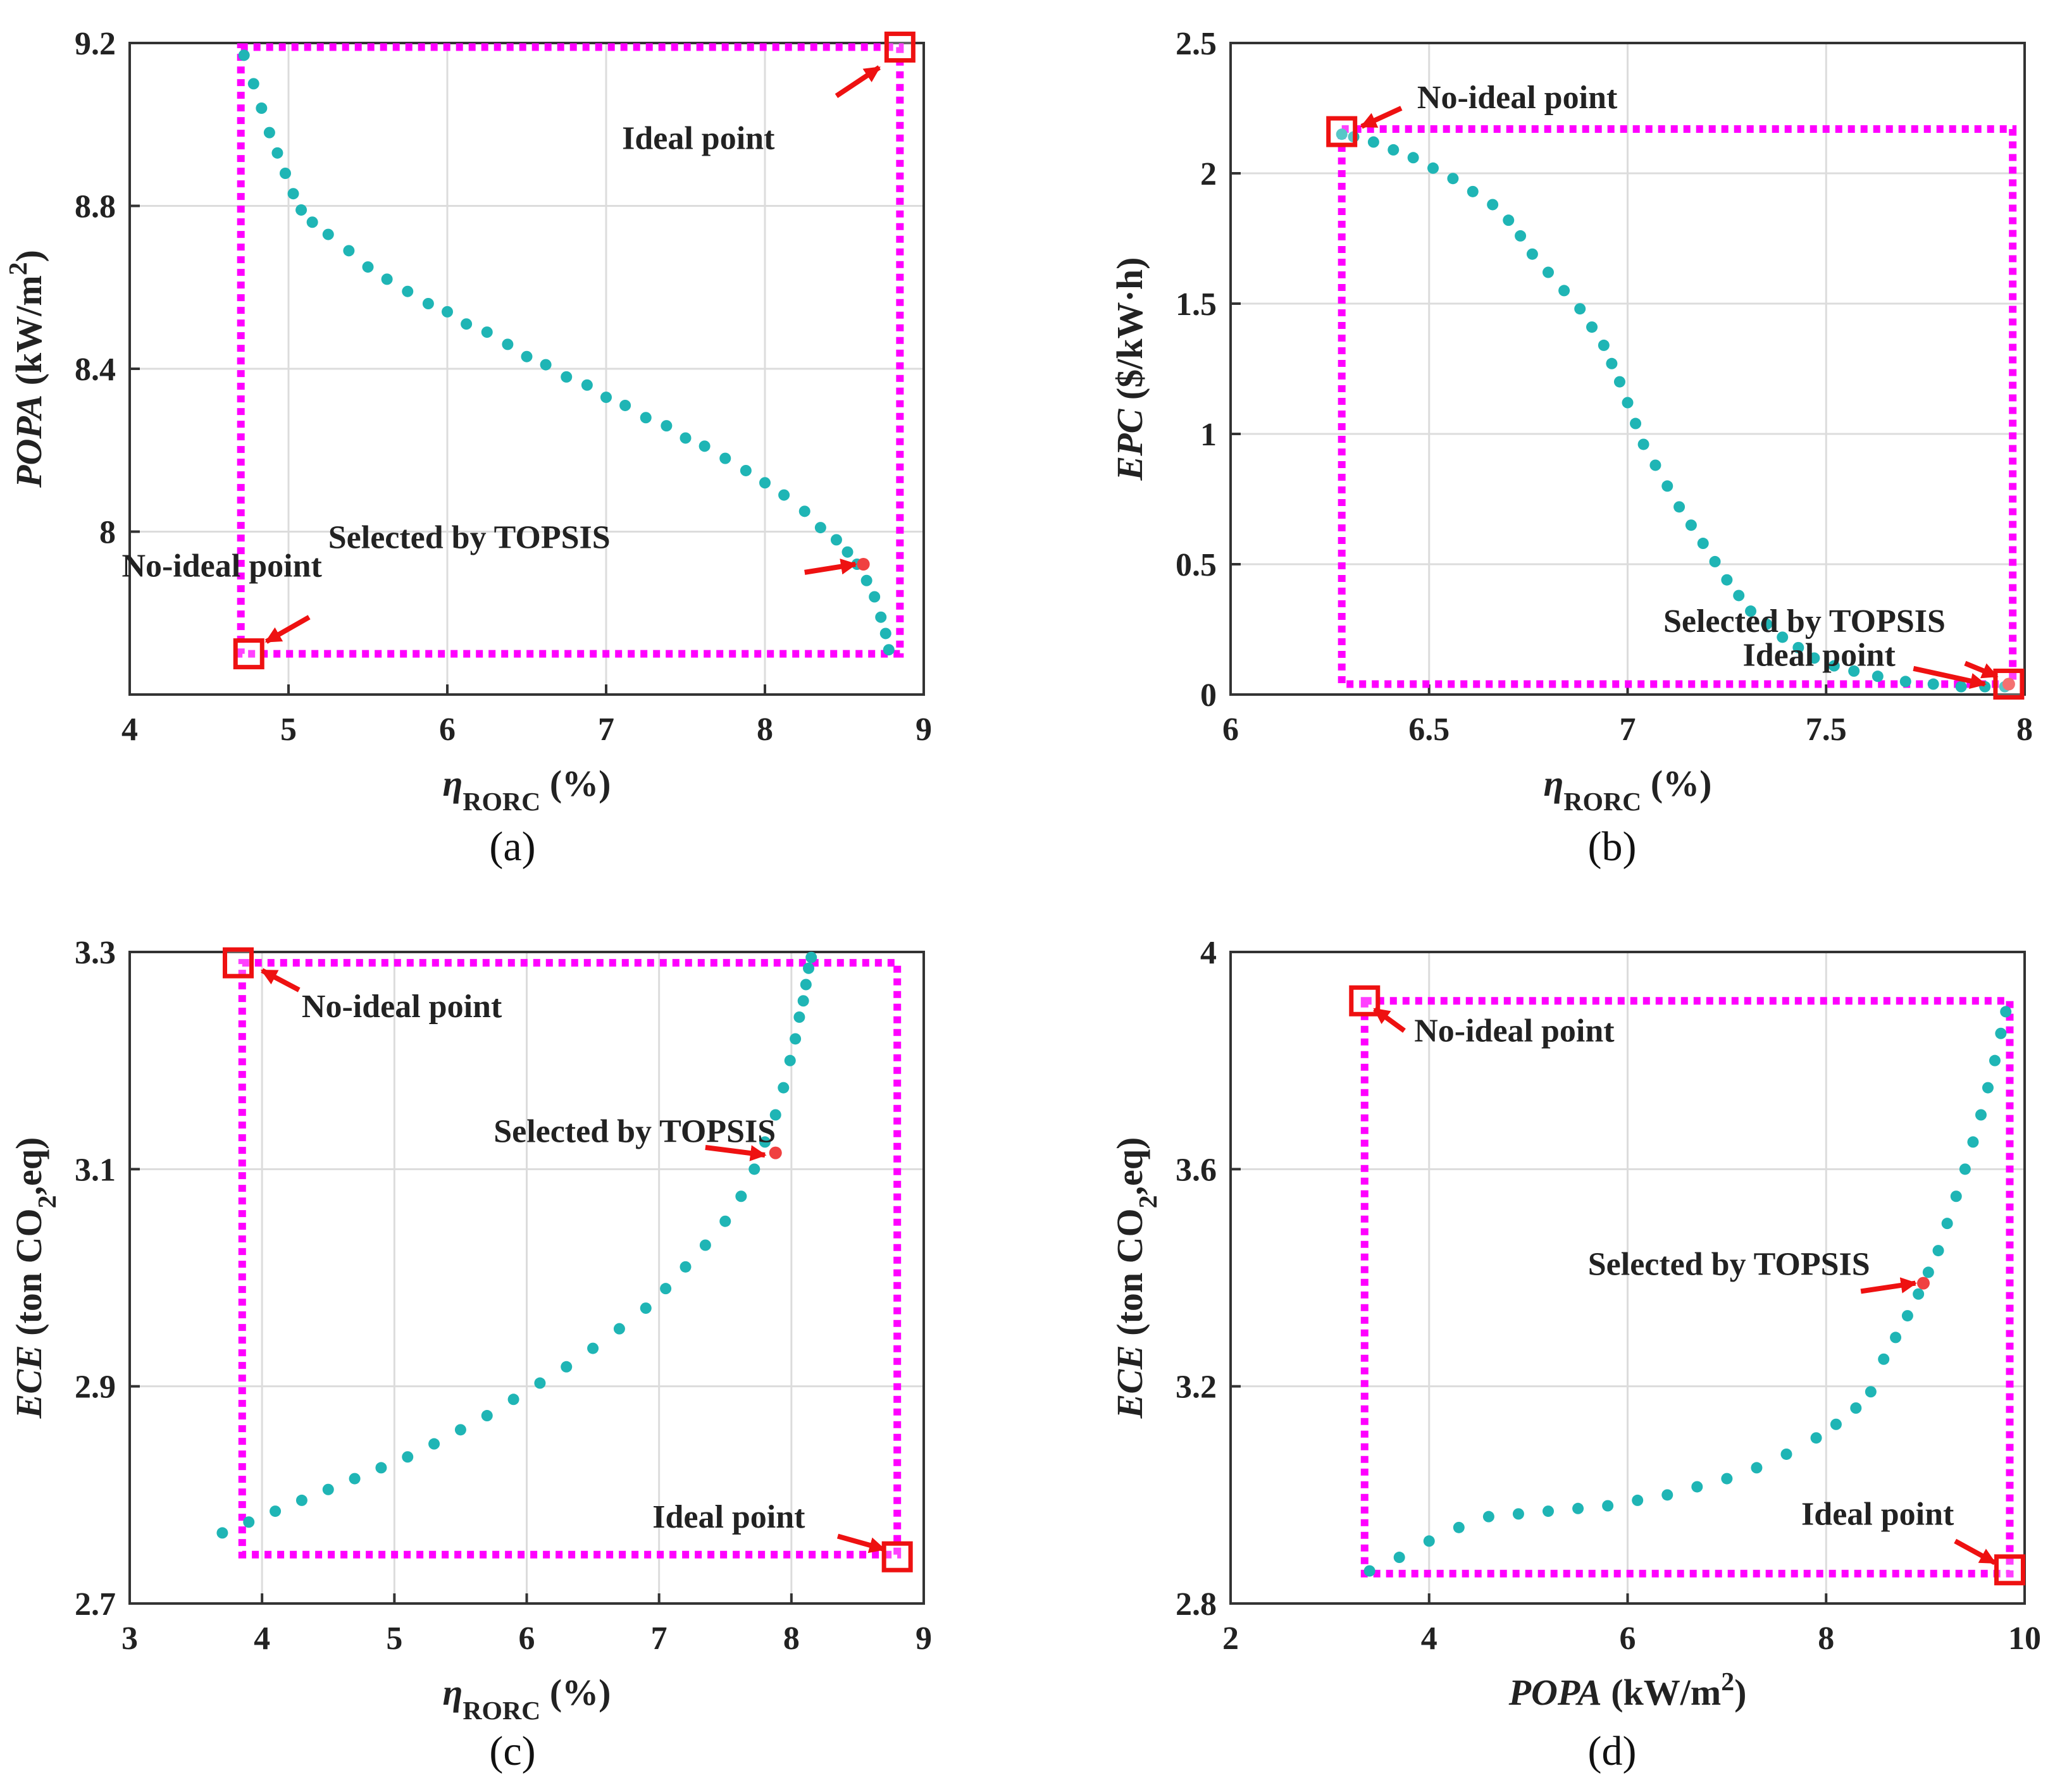 This screenshot has height=1792, width=2055. Describe the element at coordinates (1517, 98) in the screenshot. I see `annotation-label: No-ideal point` at that location.